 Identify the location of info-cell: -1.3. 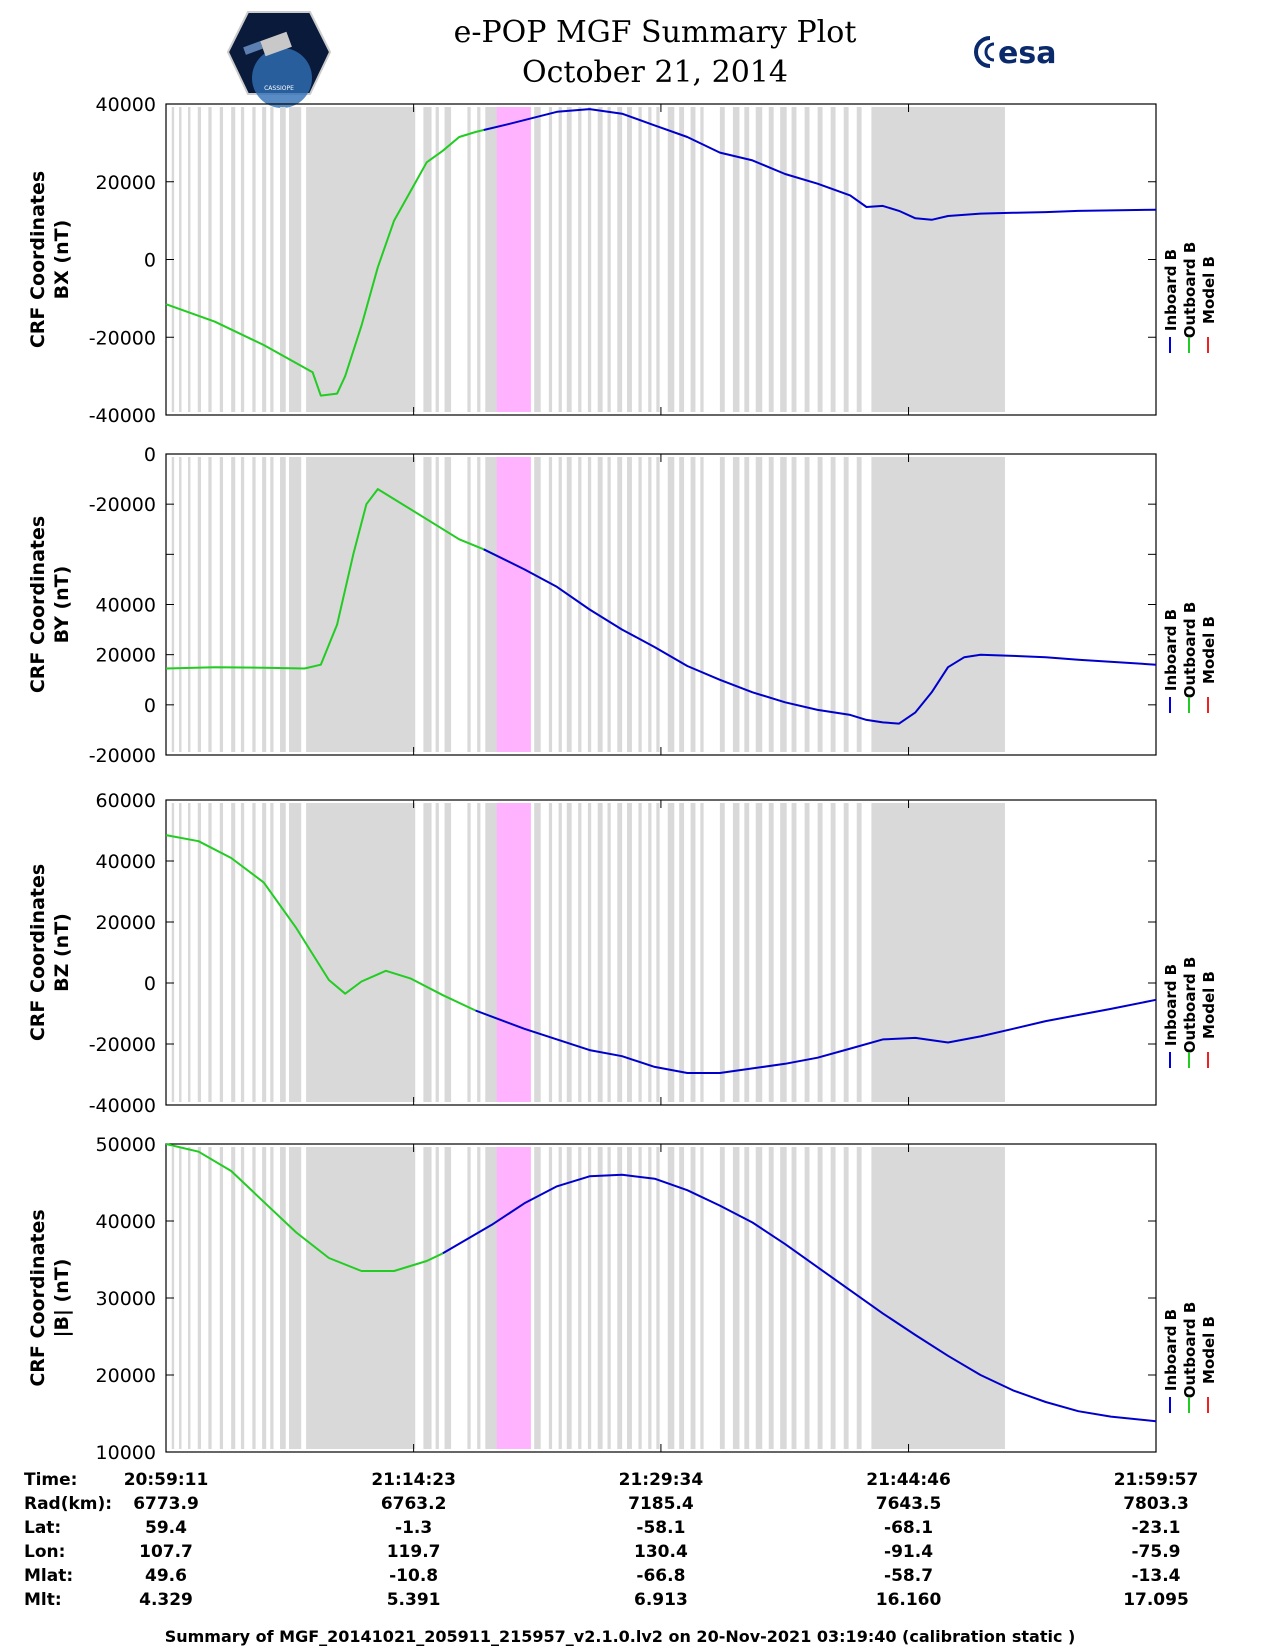
(413, 1528).